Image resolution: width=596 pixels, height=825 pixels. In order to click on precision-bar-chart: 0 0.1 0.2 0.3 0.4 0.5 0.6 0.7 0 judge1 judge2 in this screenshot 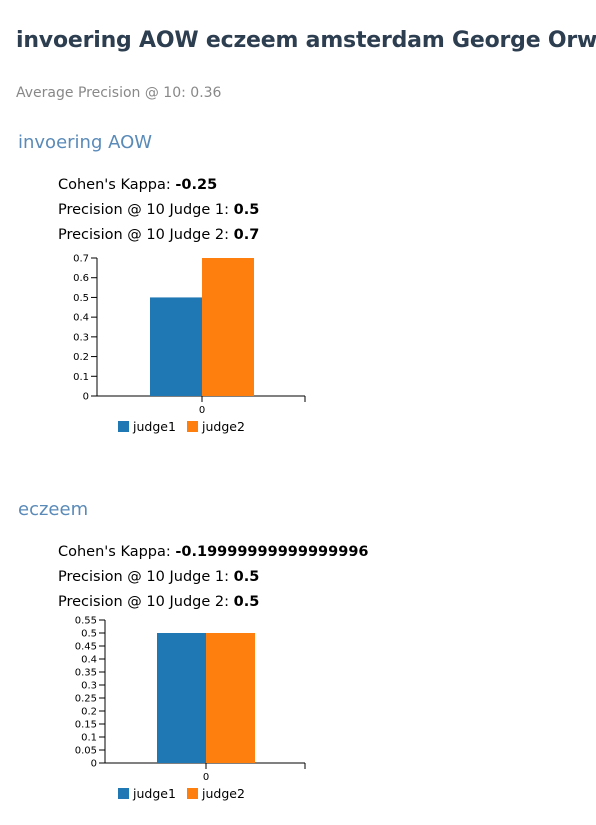, I will do `click(189, 344)`.